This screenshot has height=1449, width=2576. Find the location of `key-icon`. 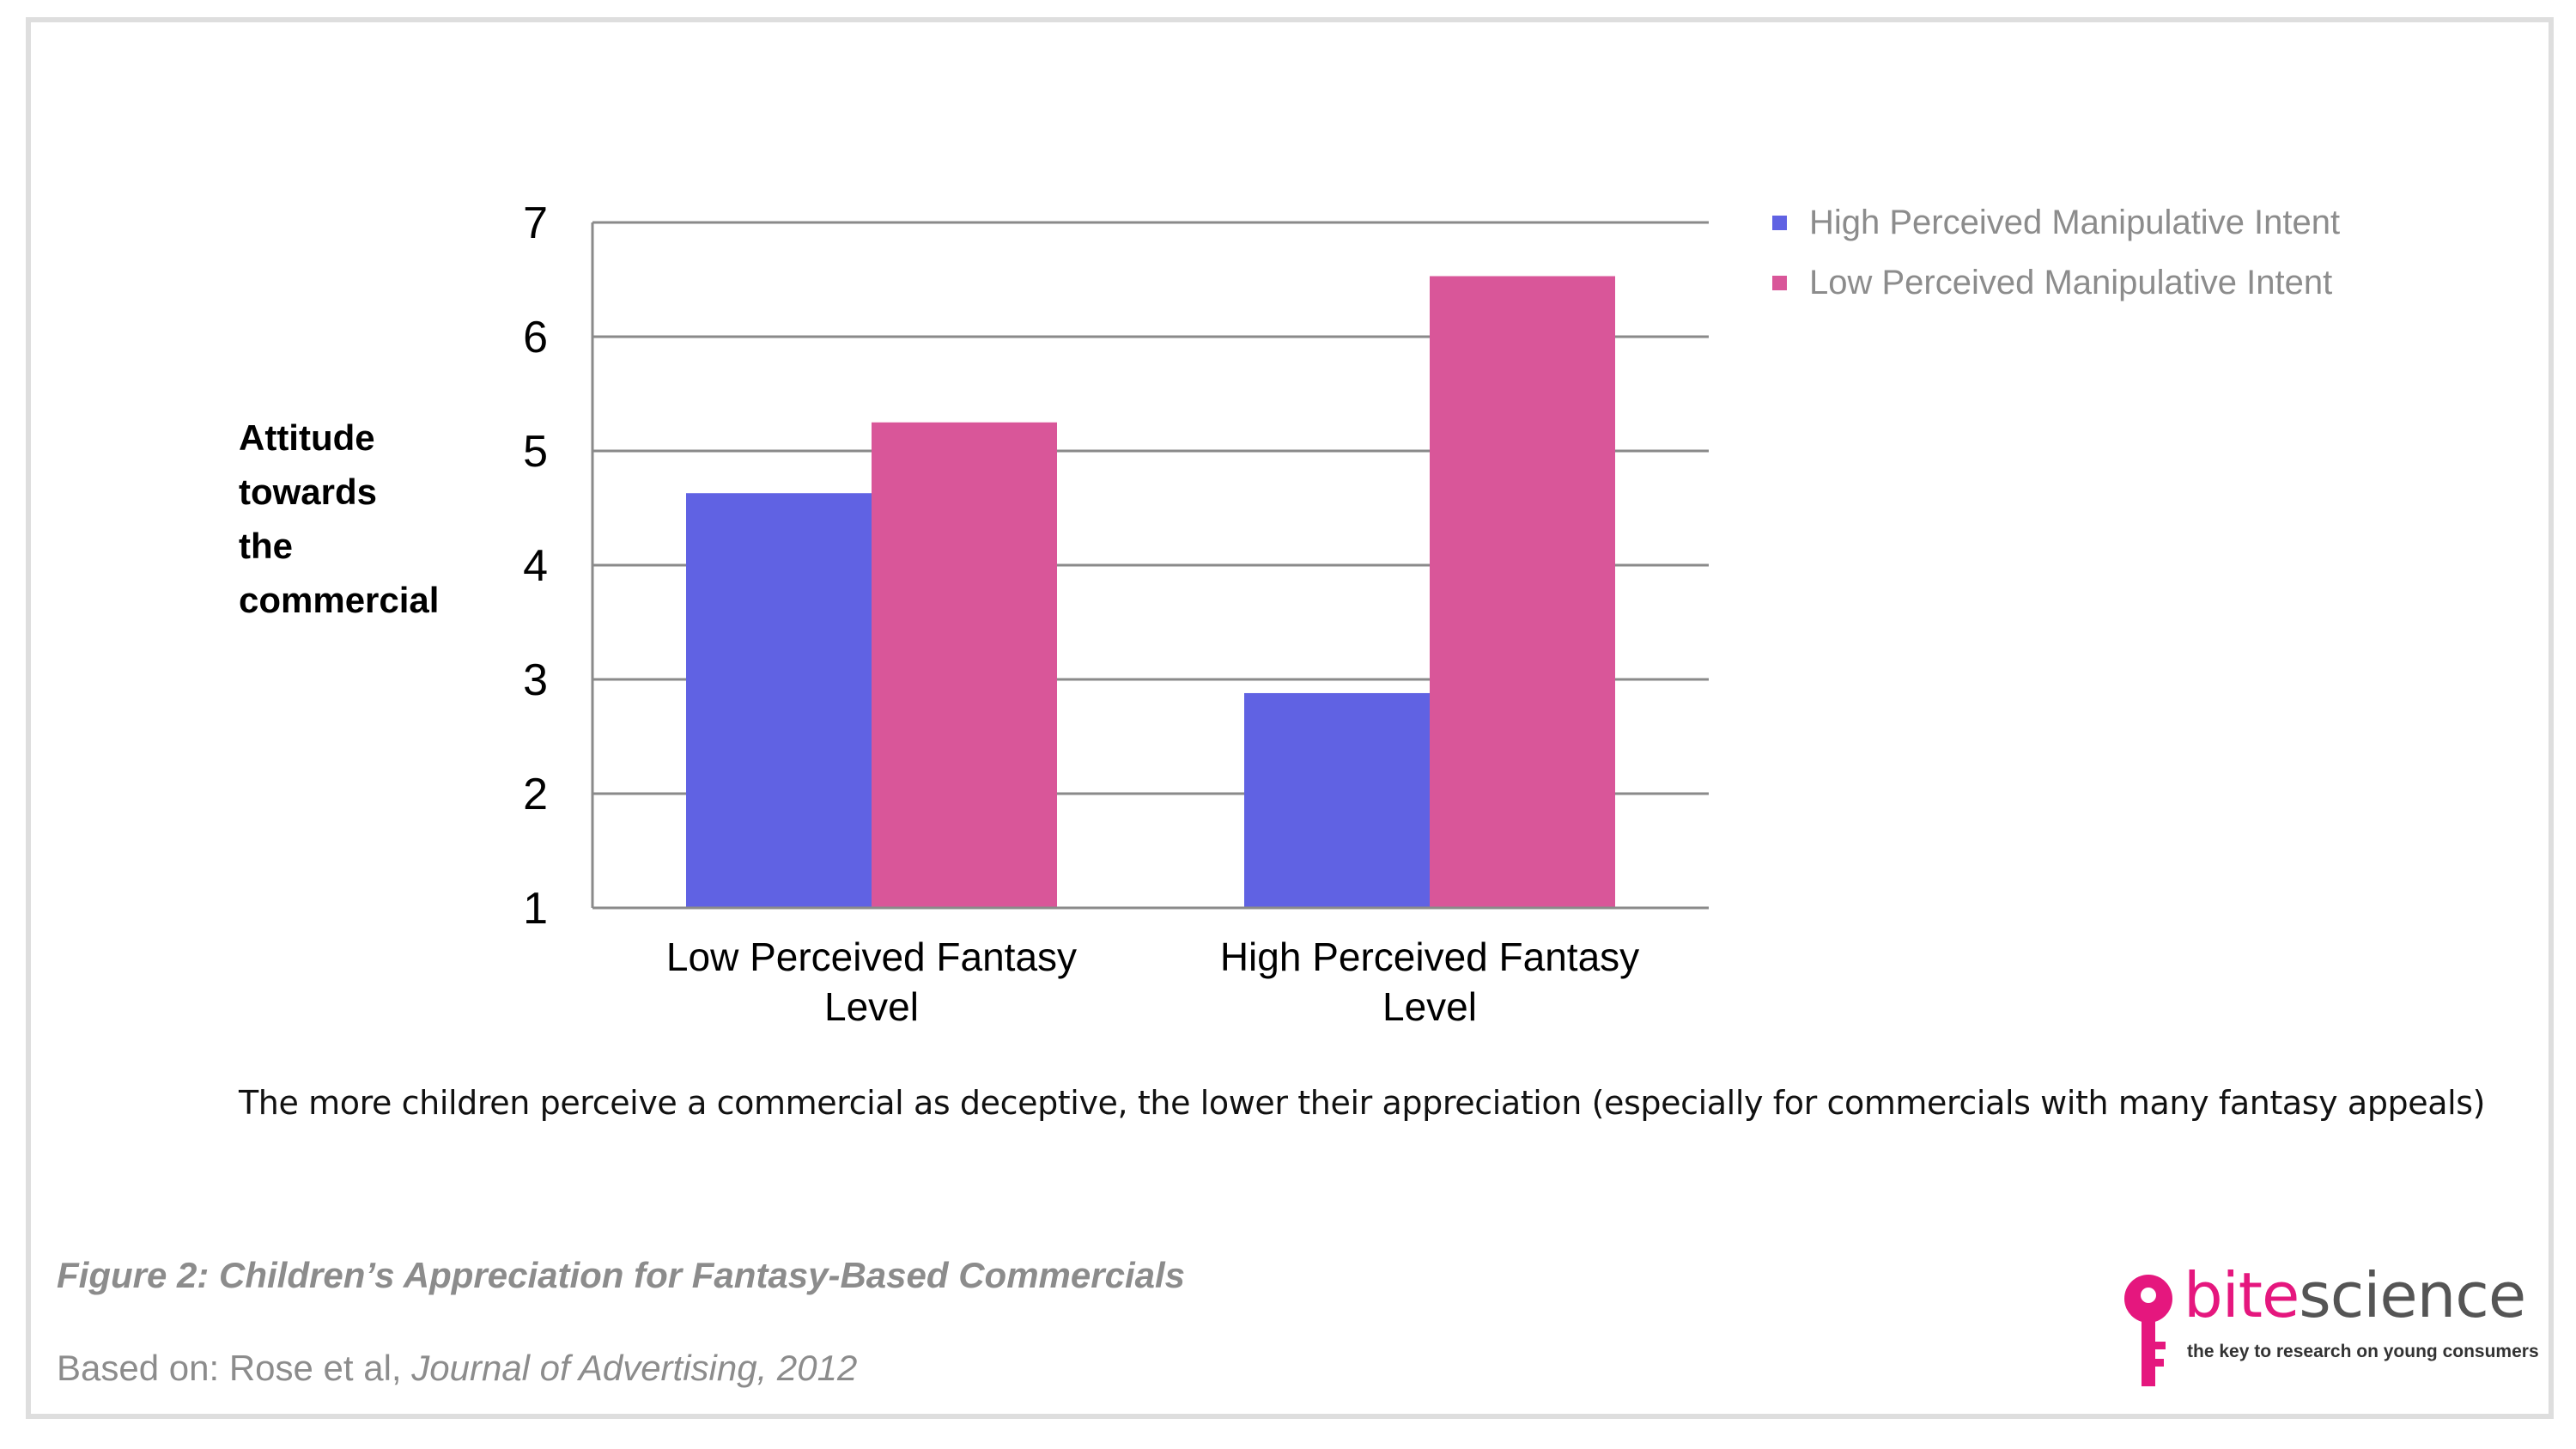

key-icon is located at coordinates (2148, 1330).